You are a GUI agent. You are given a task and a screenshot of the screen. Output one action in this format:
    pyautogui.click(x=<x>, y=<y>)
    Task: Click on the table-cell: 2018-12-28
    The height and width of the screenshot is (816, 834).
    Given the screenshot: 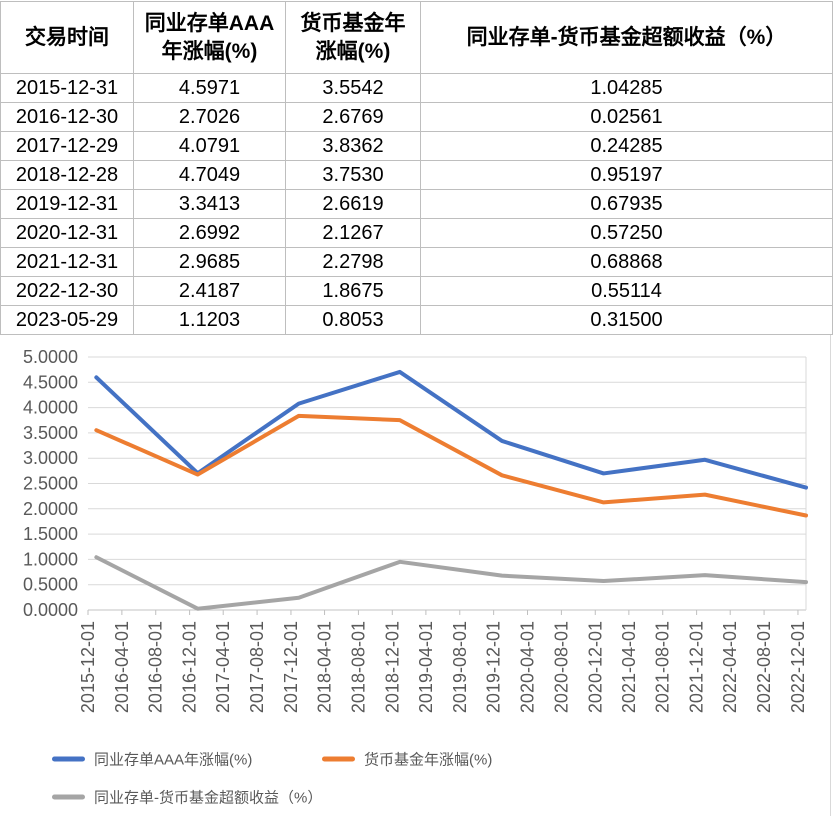 What is the action you would take?
    pyautogui.click(x=67, y=175)
    